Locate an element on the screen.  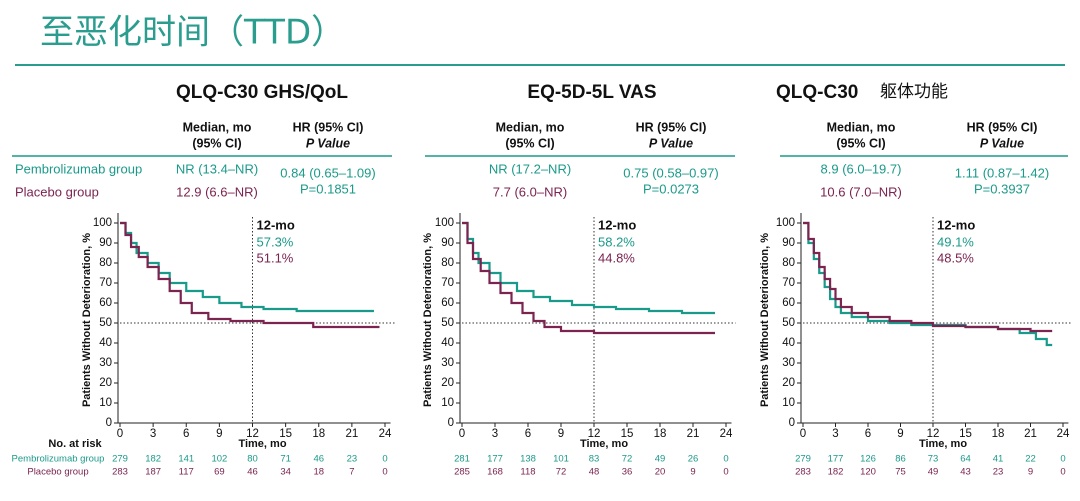
risk-label: Placebo group is located at coordinates (57, 472).